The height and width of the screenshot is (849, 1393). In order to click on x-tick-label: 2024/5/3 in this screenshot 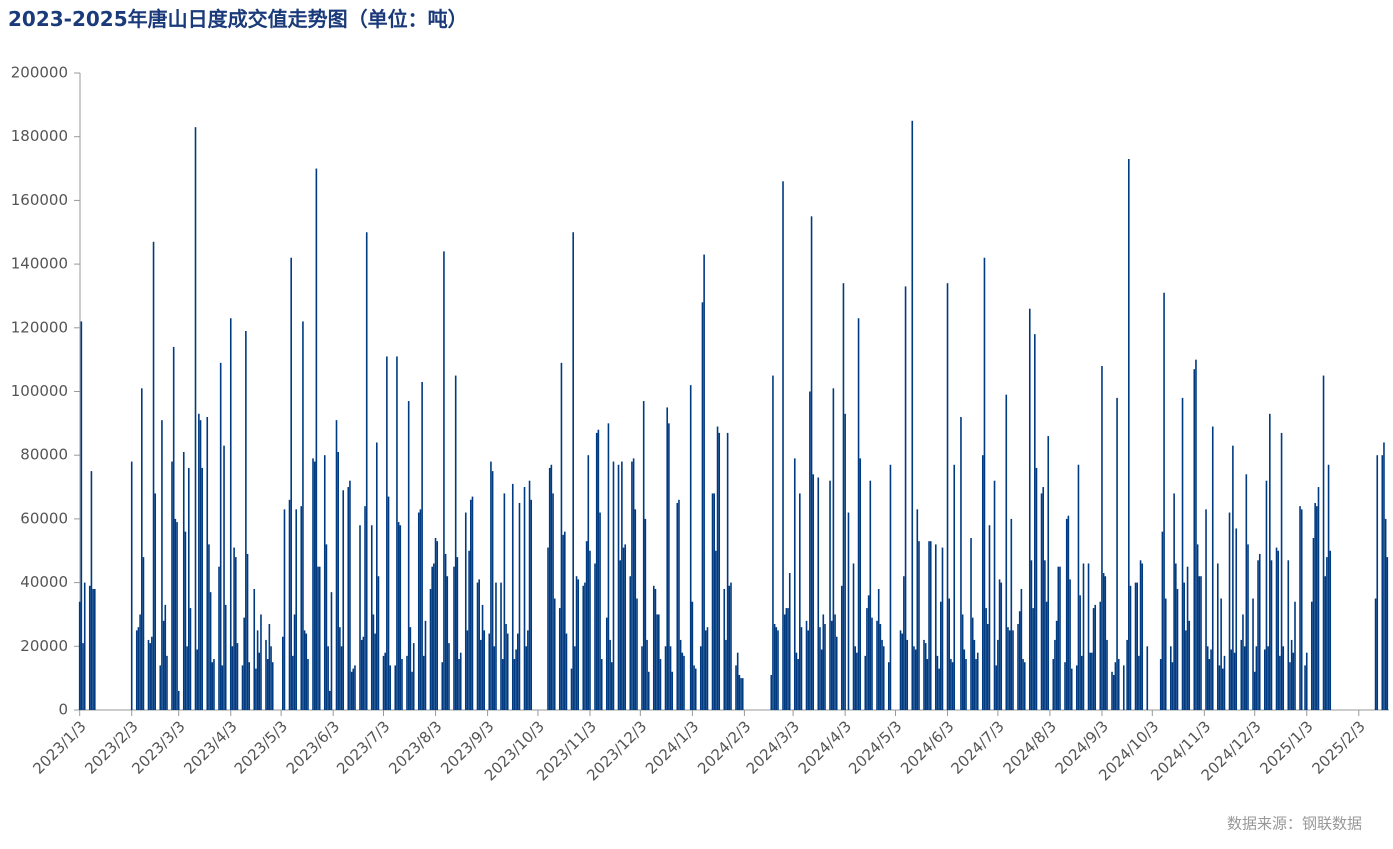, I will do `click(875, 747)`.